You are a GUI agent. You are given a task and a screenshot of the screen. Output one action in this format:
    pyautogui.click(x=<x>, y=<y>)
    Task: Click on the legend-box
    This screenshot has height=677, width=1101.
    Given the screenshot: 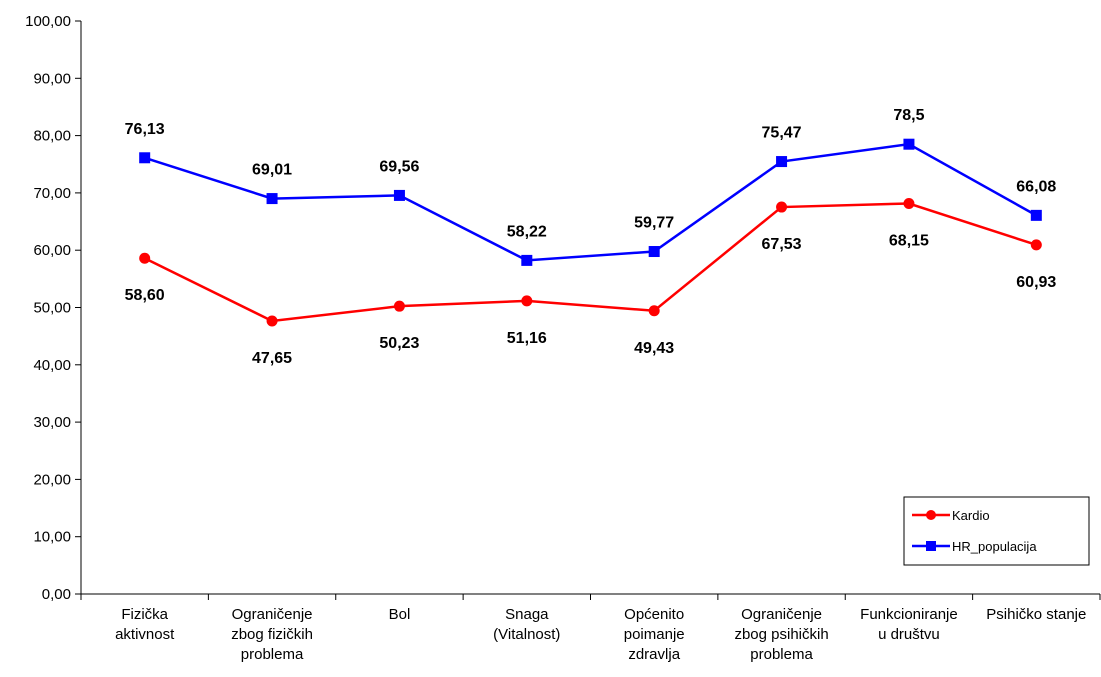 What is the action you would take?
    pyautogui.click(x=996, y=531)
    